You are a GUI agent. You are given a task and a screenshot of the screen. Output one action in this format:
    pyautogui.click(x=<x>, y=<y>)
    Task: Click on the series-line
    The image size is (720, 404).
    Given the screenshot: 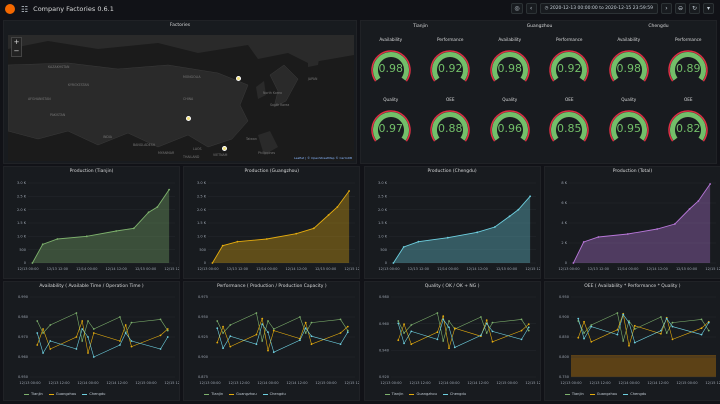 What is the action you would take?
    pyautogui.click(x=102, y=327)
    